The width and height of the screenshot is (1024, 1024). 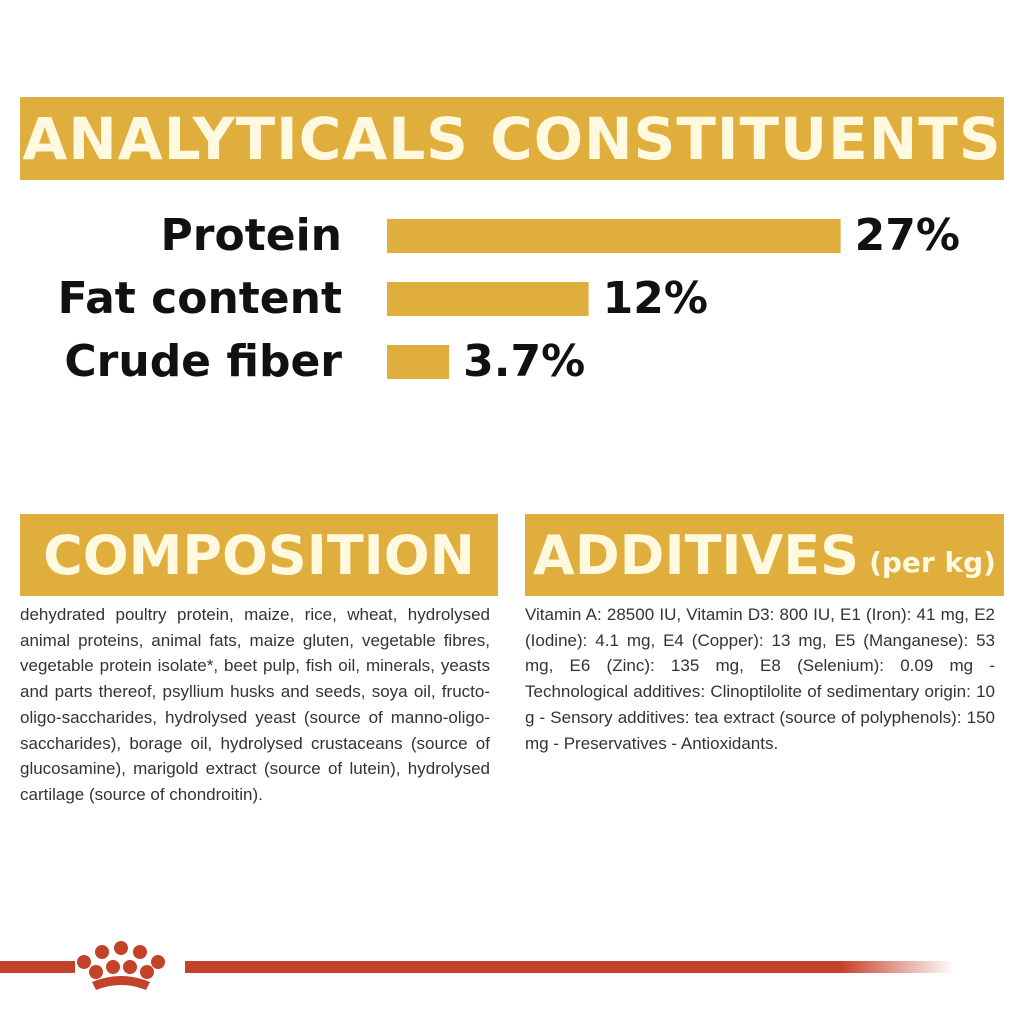 I want to click on value-label: 3.7%, so click(x=524, y=361).